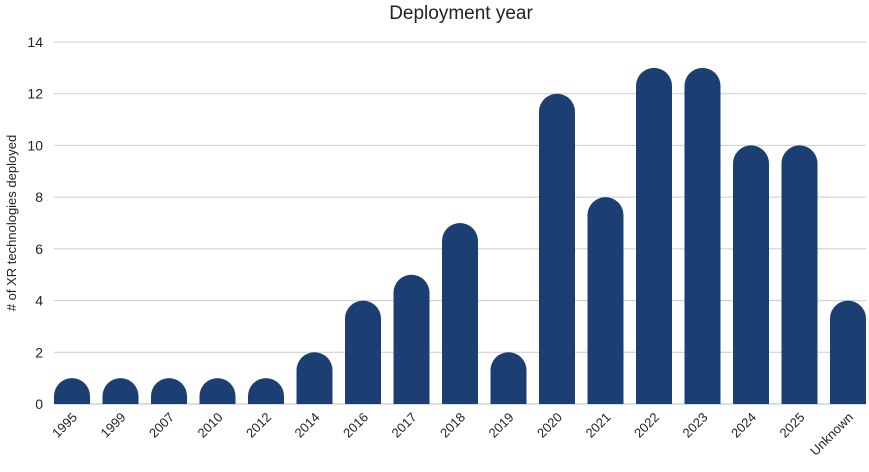  I want to click on y-axis-label: # of XR technologies deployed, so click(11, 223).